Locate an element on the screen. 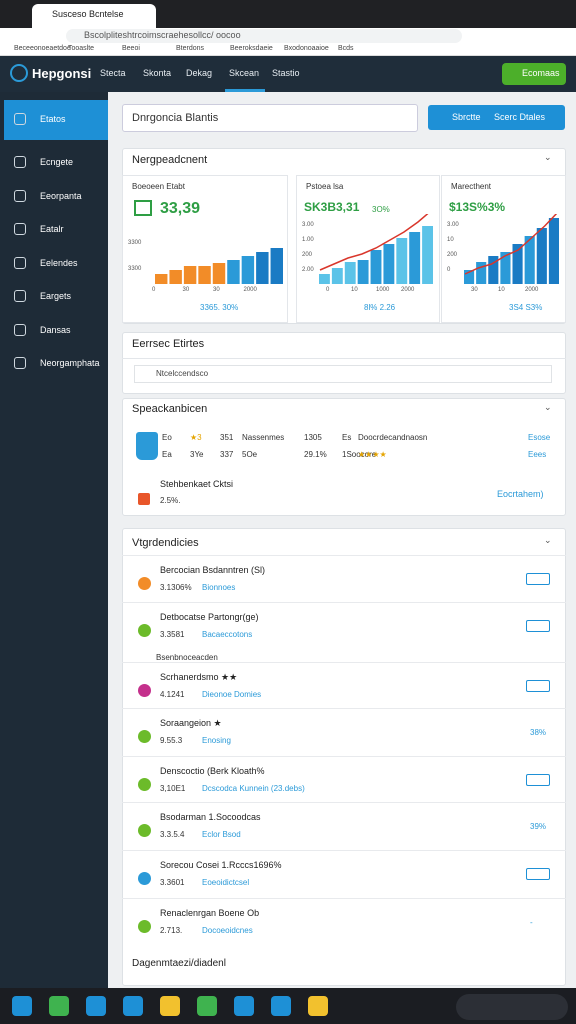  sidebar-item: Dansas is located at coordinates (55, 329).